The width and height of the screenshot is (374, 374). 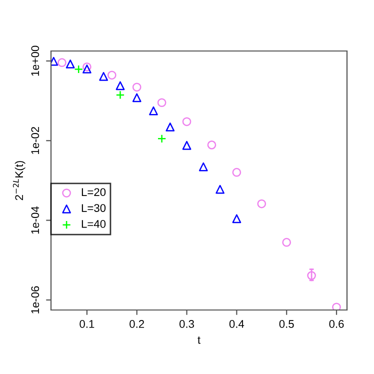 I want to click on x-tick-label: 0.1, so click(x=87, y=324).